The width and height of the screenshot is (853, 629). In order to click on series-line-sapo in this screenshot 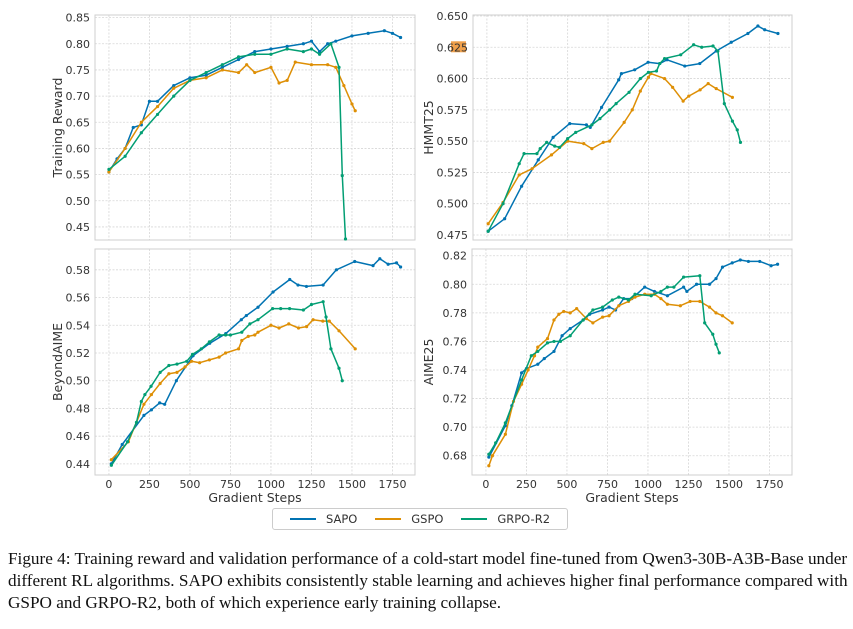, I will do `click(256, 361)`.